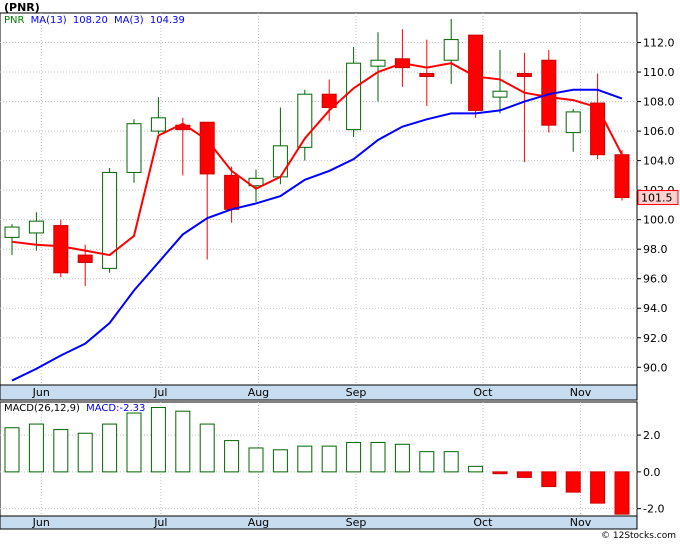  I want to click on price-x-tick-label: Jul, so click(160, 392).